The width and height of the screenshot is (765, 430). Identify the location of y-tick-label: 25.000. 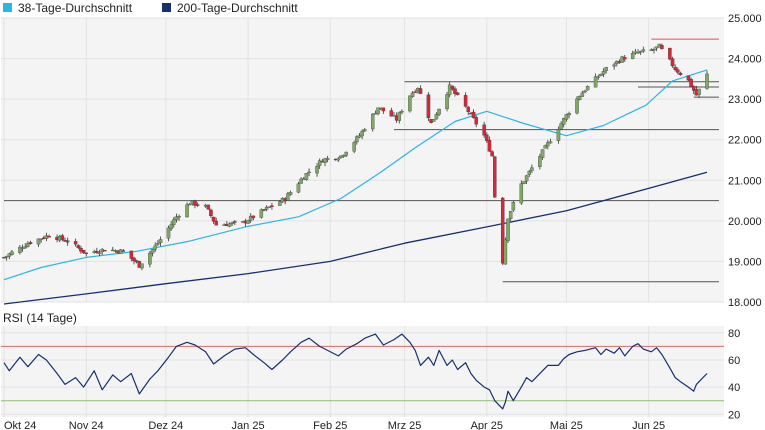
(745, 19).